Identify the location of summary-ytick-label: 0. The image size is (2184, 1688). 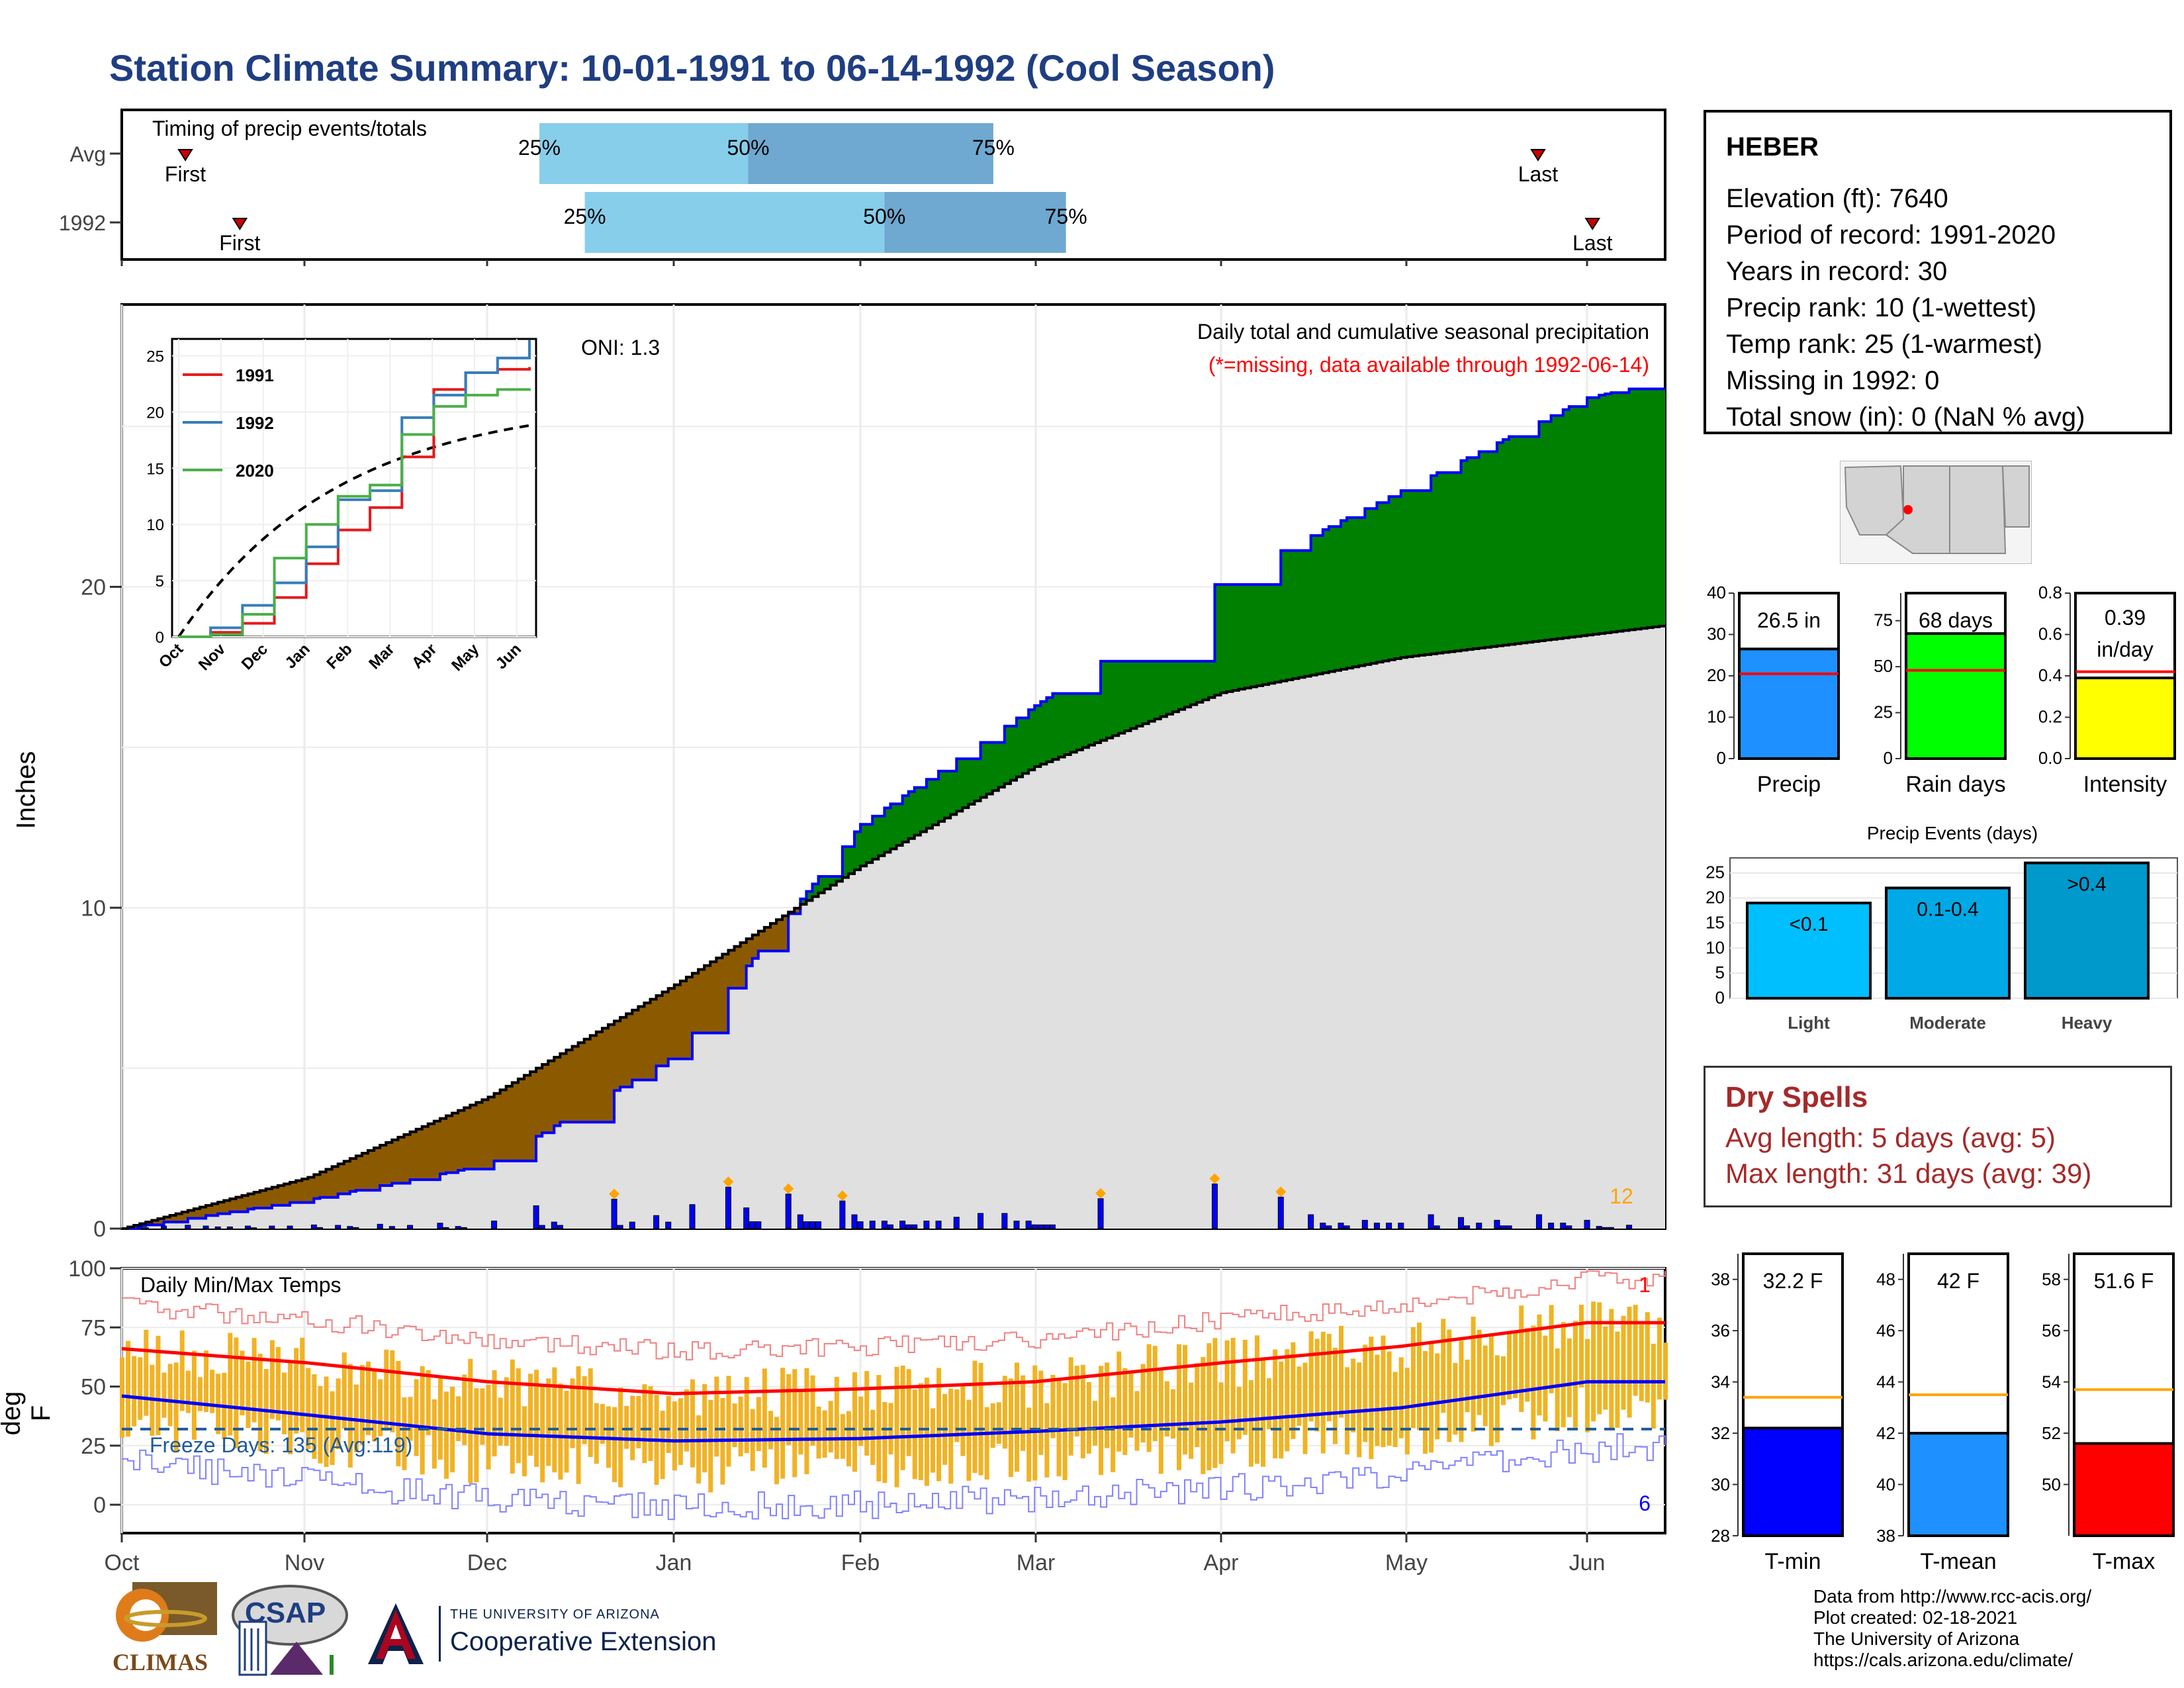
(1721, 758).